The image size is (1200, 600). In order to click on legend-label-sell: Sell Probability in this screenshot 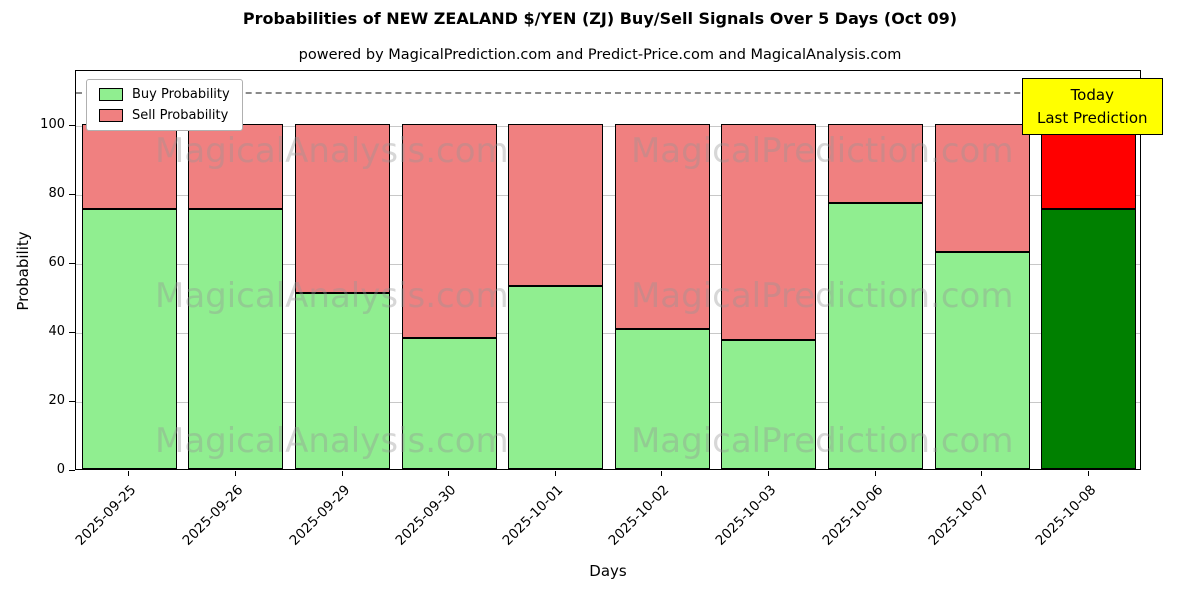, I will do `click(180, 115)`.